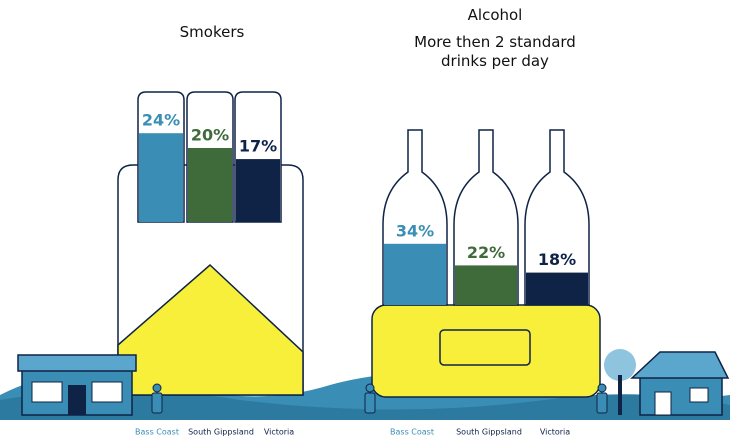 The image size is (730, 436). Describe the element at coordinates (557, 259) in the screenshot. I see `value-label: 18%` at that location.